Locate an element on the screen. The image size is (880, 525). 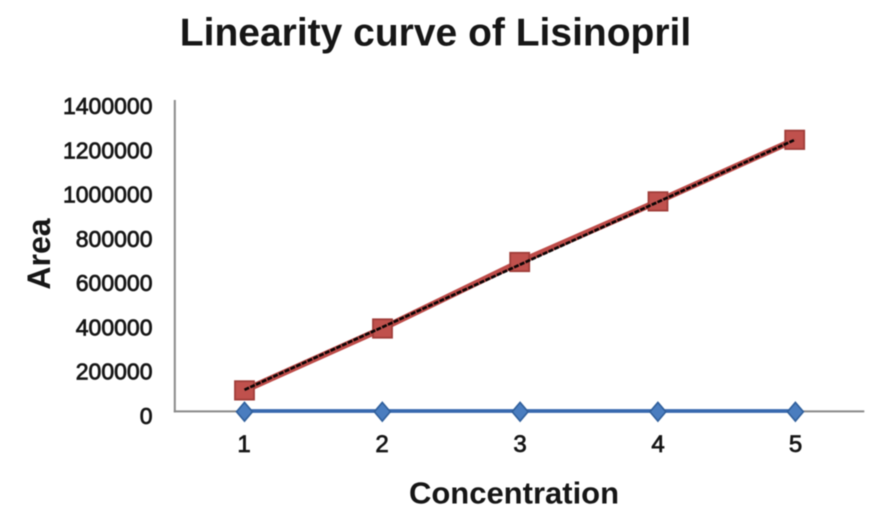
svg-text: 3 is located at coordinates (519, 444).